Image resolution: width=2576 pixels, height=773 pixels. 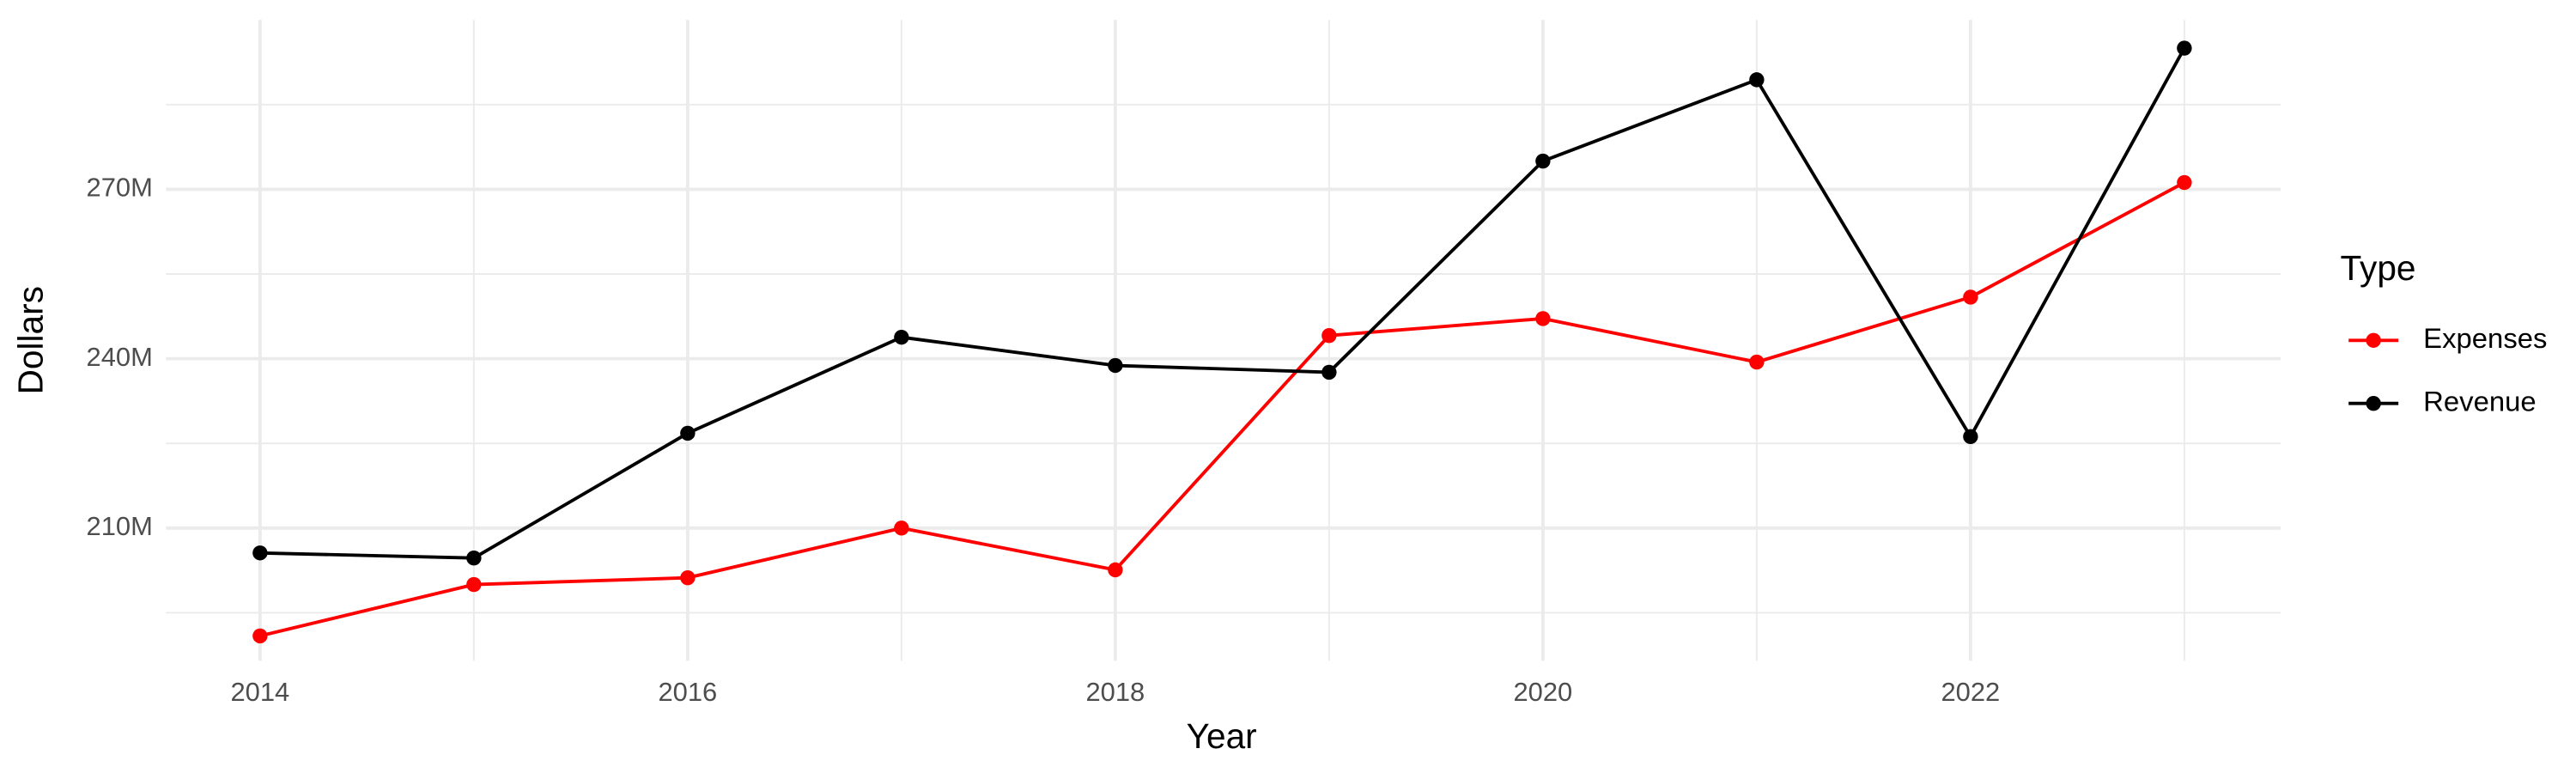 I want to click on y-tick-label: 270M, so click(x=120, y=188).